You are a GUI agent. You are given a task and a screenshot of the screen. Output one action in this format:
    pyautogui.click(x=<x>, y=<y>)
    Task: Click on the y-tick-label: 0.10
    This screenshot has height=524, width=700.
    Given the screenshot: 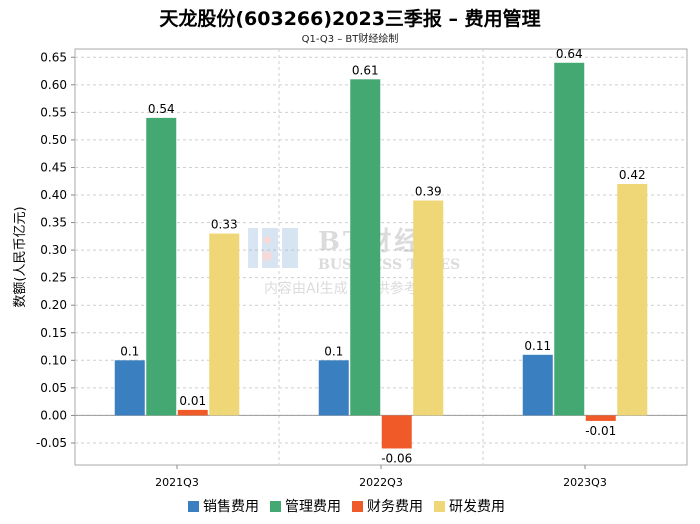 What is the action you would take?
    pyautogui.click(x=53, y=360)
    